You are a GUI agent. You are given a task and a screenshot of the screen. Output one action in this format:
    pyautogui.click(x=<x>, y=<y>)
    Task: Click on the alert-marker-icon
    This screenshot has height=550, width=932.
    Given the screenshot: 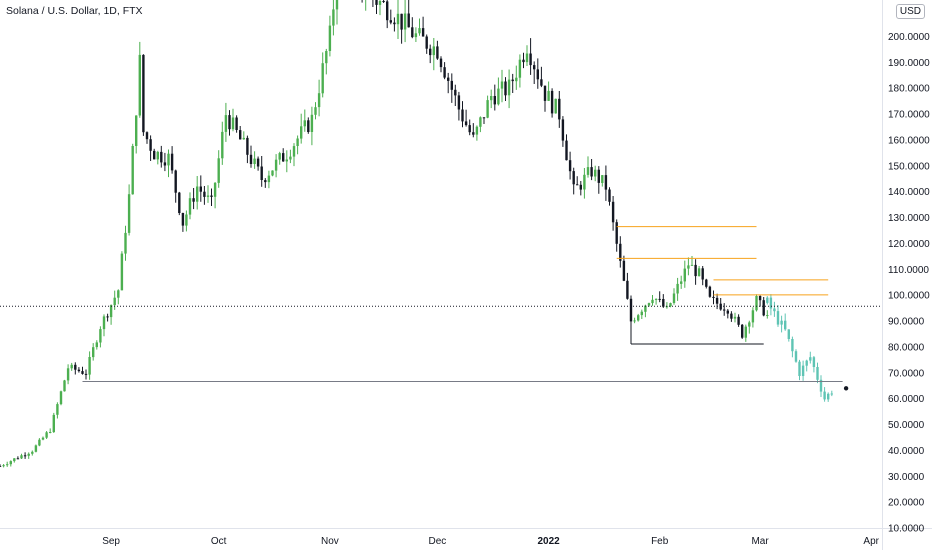 What is the action you would take?
    pyautogui.click(x=846, y=388)
    